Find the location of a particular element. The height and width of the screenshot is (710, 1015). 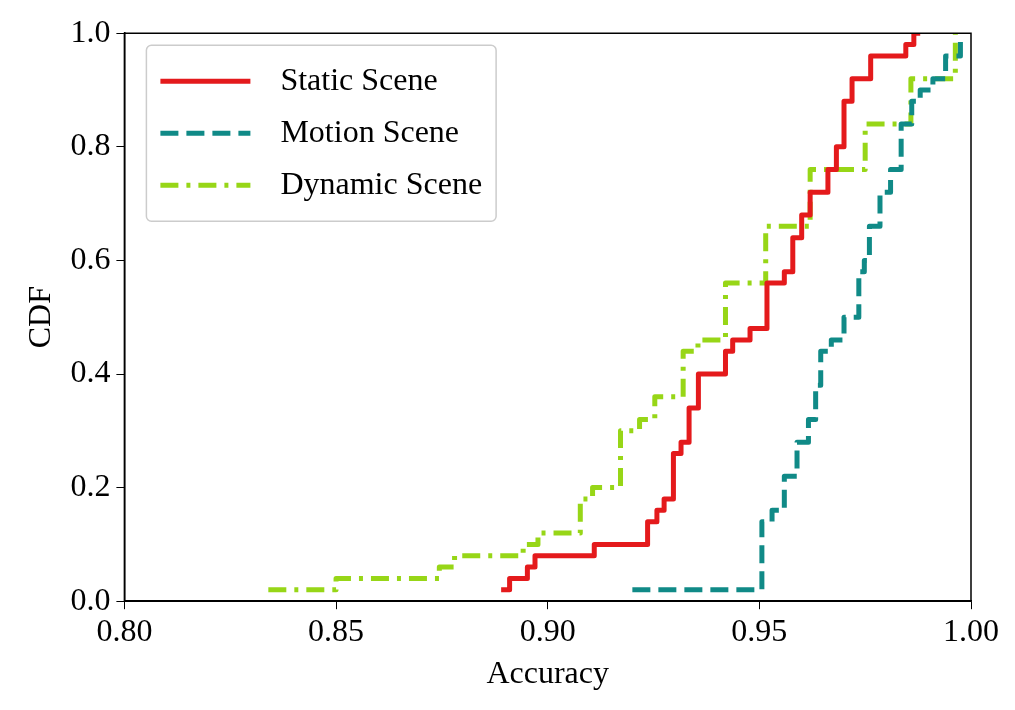

y-axis-title: CDF is located at coordinates (38, 317).